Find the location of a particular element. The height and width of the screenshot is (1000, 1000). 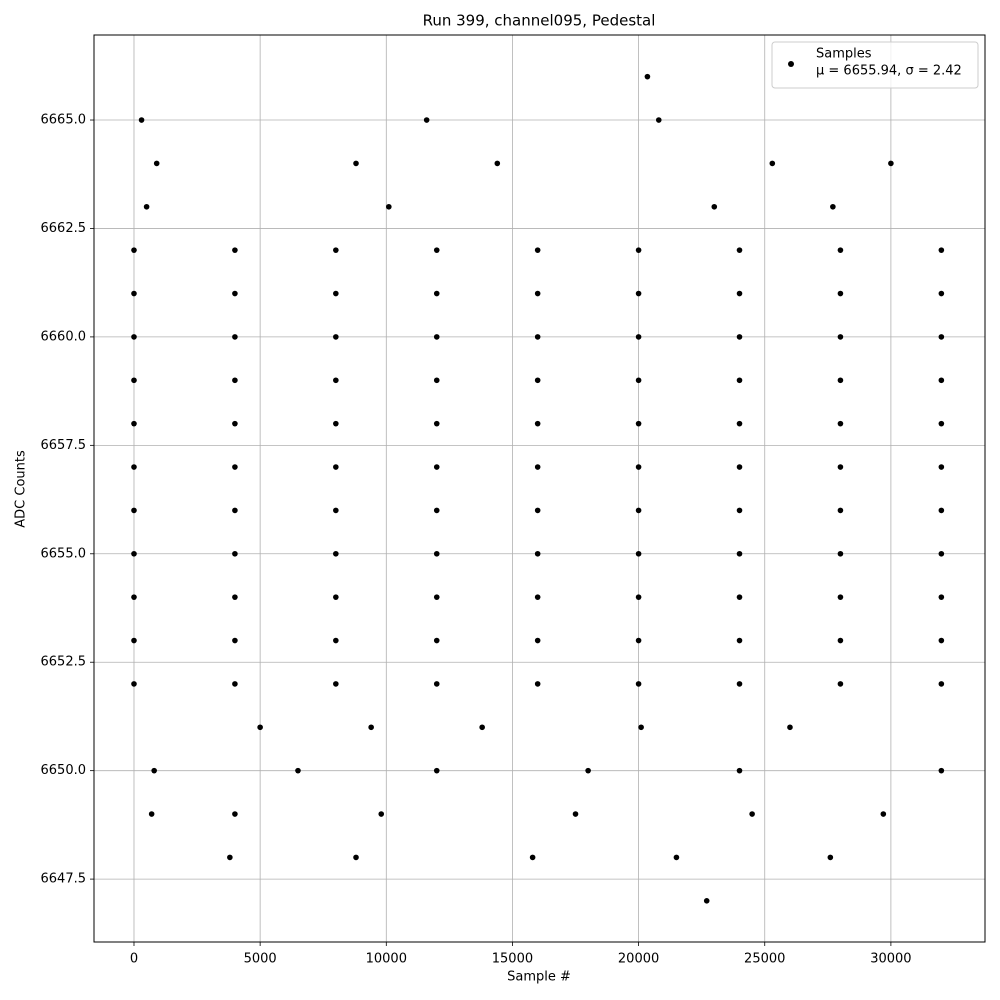

legend-box is located at coordinates (875, 65).